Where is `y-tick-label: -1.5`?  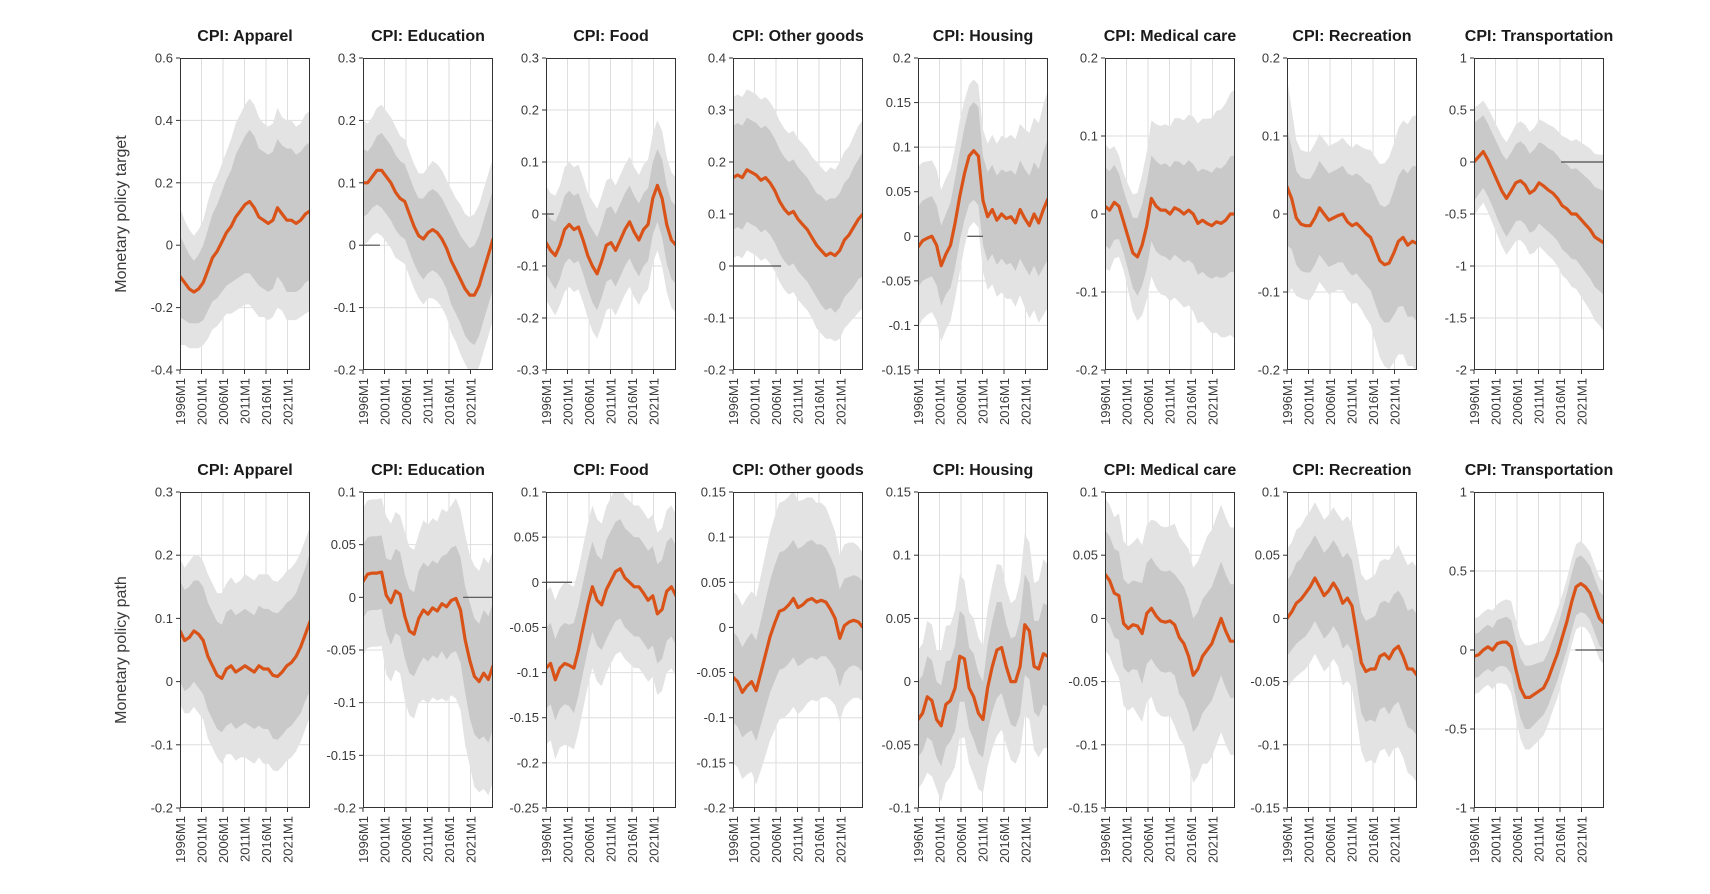
y-tick-label: -1.5 is located at coordinates (1456, 318).